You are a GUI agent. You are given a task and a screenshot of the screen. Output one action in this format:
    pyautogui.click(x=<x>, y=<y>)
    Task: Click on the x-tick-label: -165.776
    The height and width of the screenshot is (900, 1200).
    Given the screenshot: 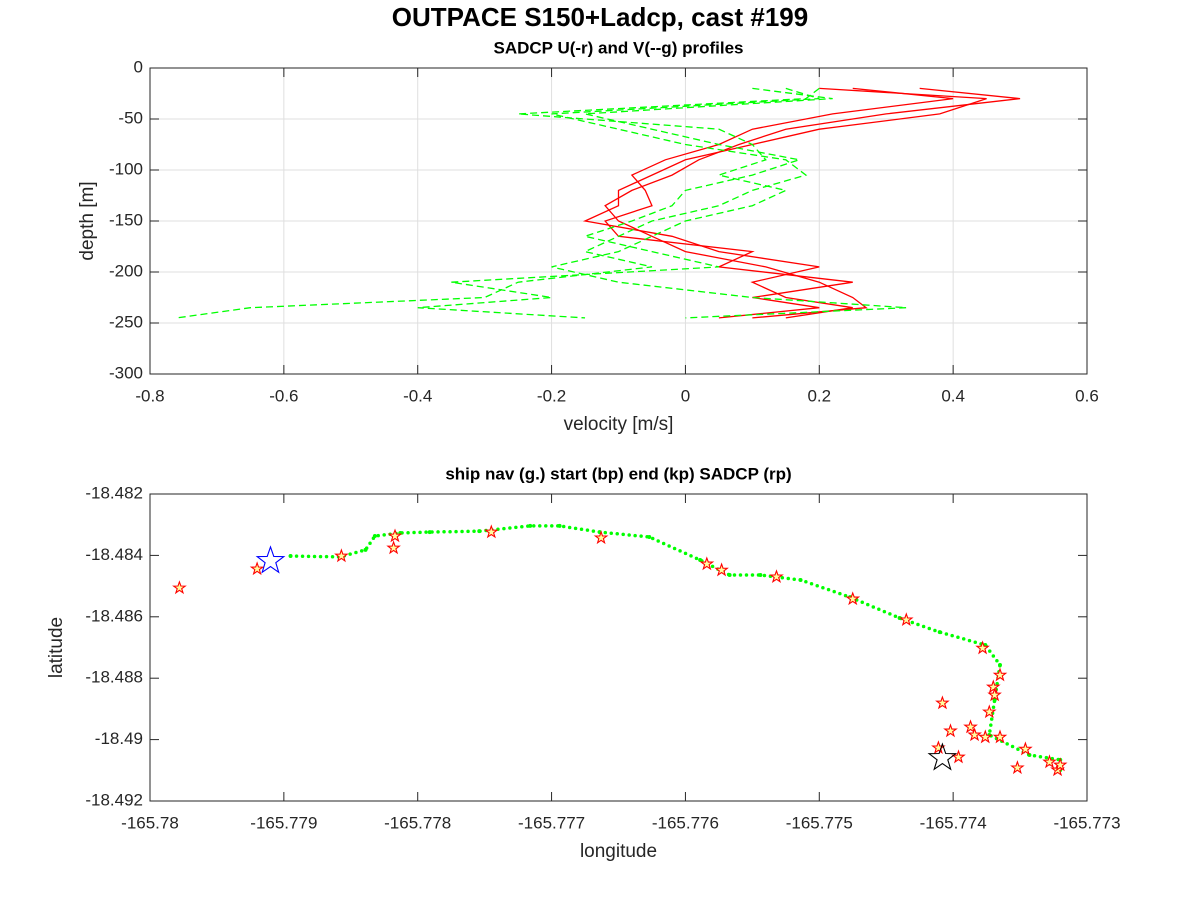 What is the action you would take?
    pyautogui.click(x=685, y=822)
    